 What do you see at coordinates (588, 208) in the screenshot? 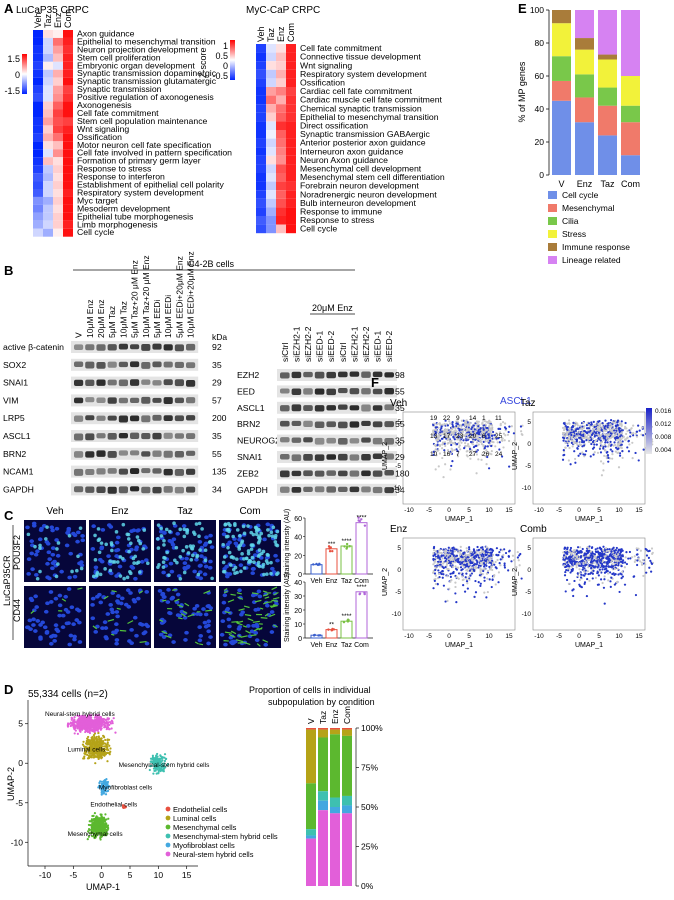
I see `legend-label: Mesenchymal` at bounding box center [588, 208].